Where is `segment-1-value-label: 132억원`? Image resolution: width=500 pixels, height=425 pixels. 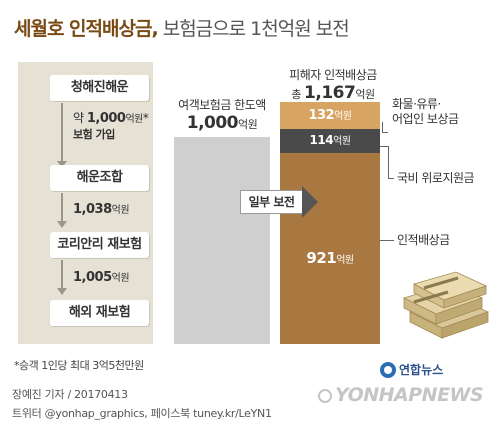
segment-1-value-label: 132억원 is located at coordinates (330, 116).